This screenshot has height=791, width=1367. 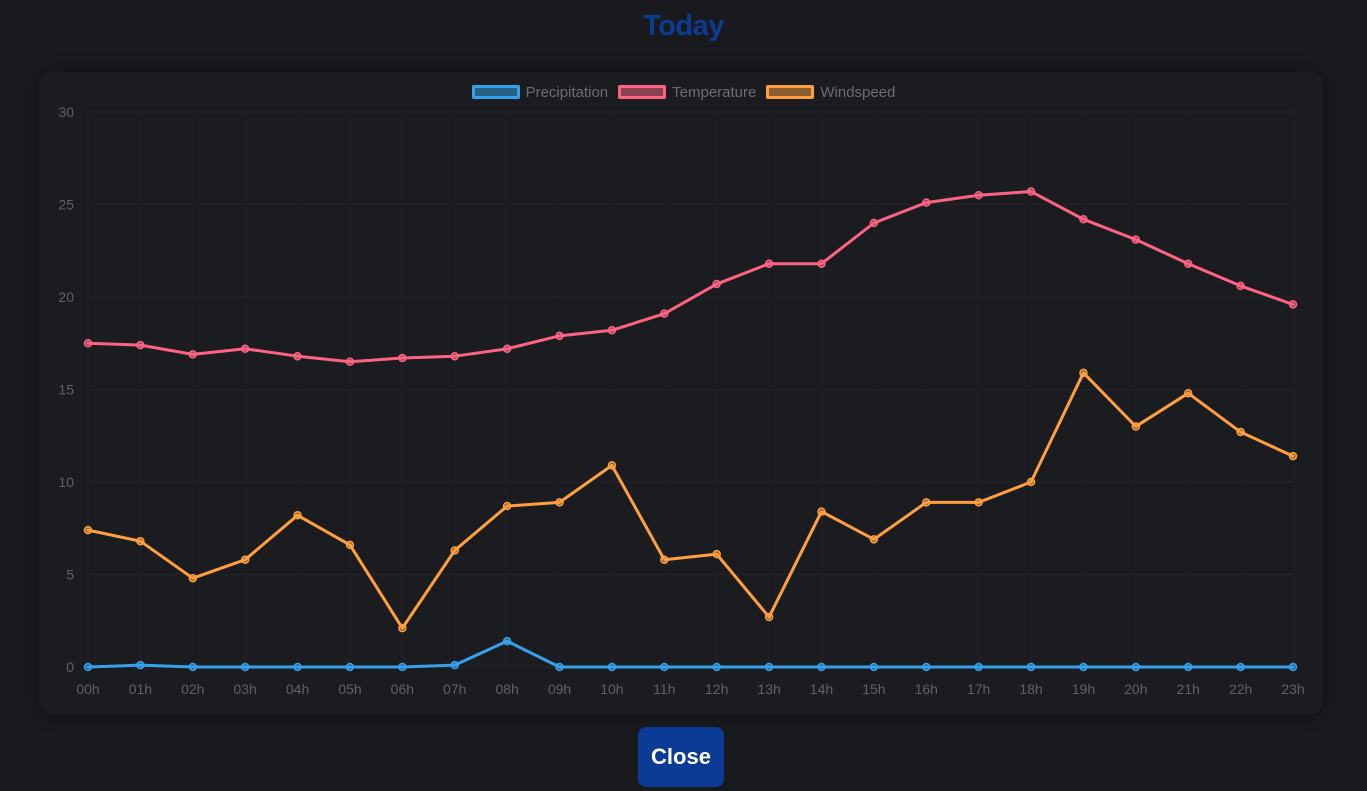 I want to click on x-tick-label: 02h, so click(x=192, y=689).